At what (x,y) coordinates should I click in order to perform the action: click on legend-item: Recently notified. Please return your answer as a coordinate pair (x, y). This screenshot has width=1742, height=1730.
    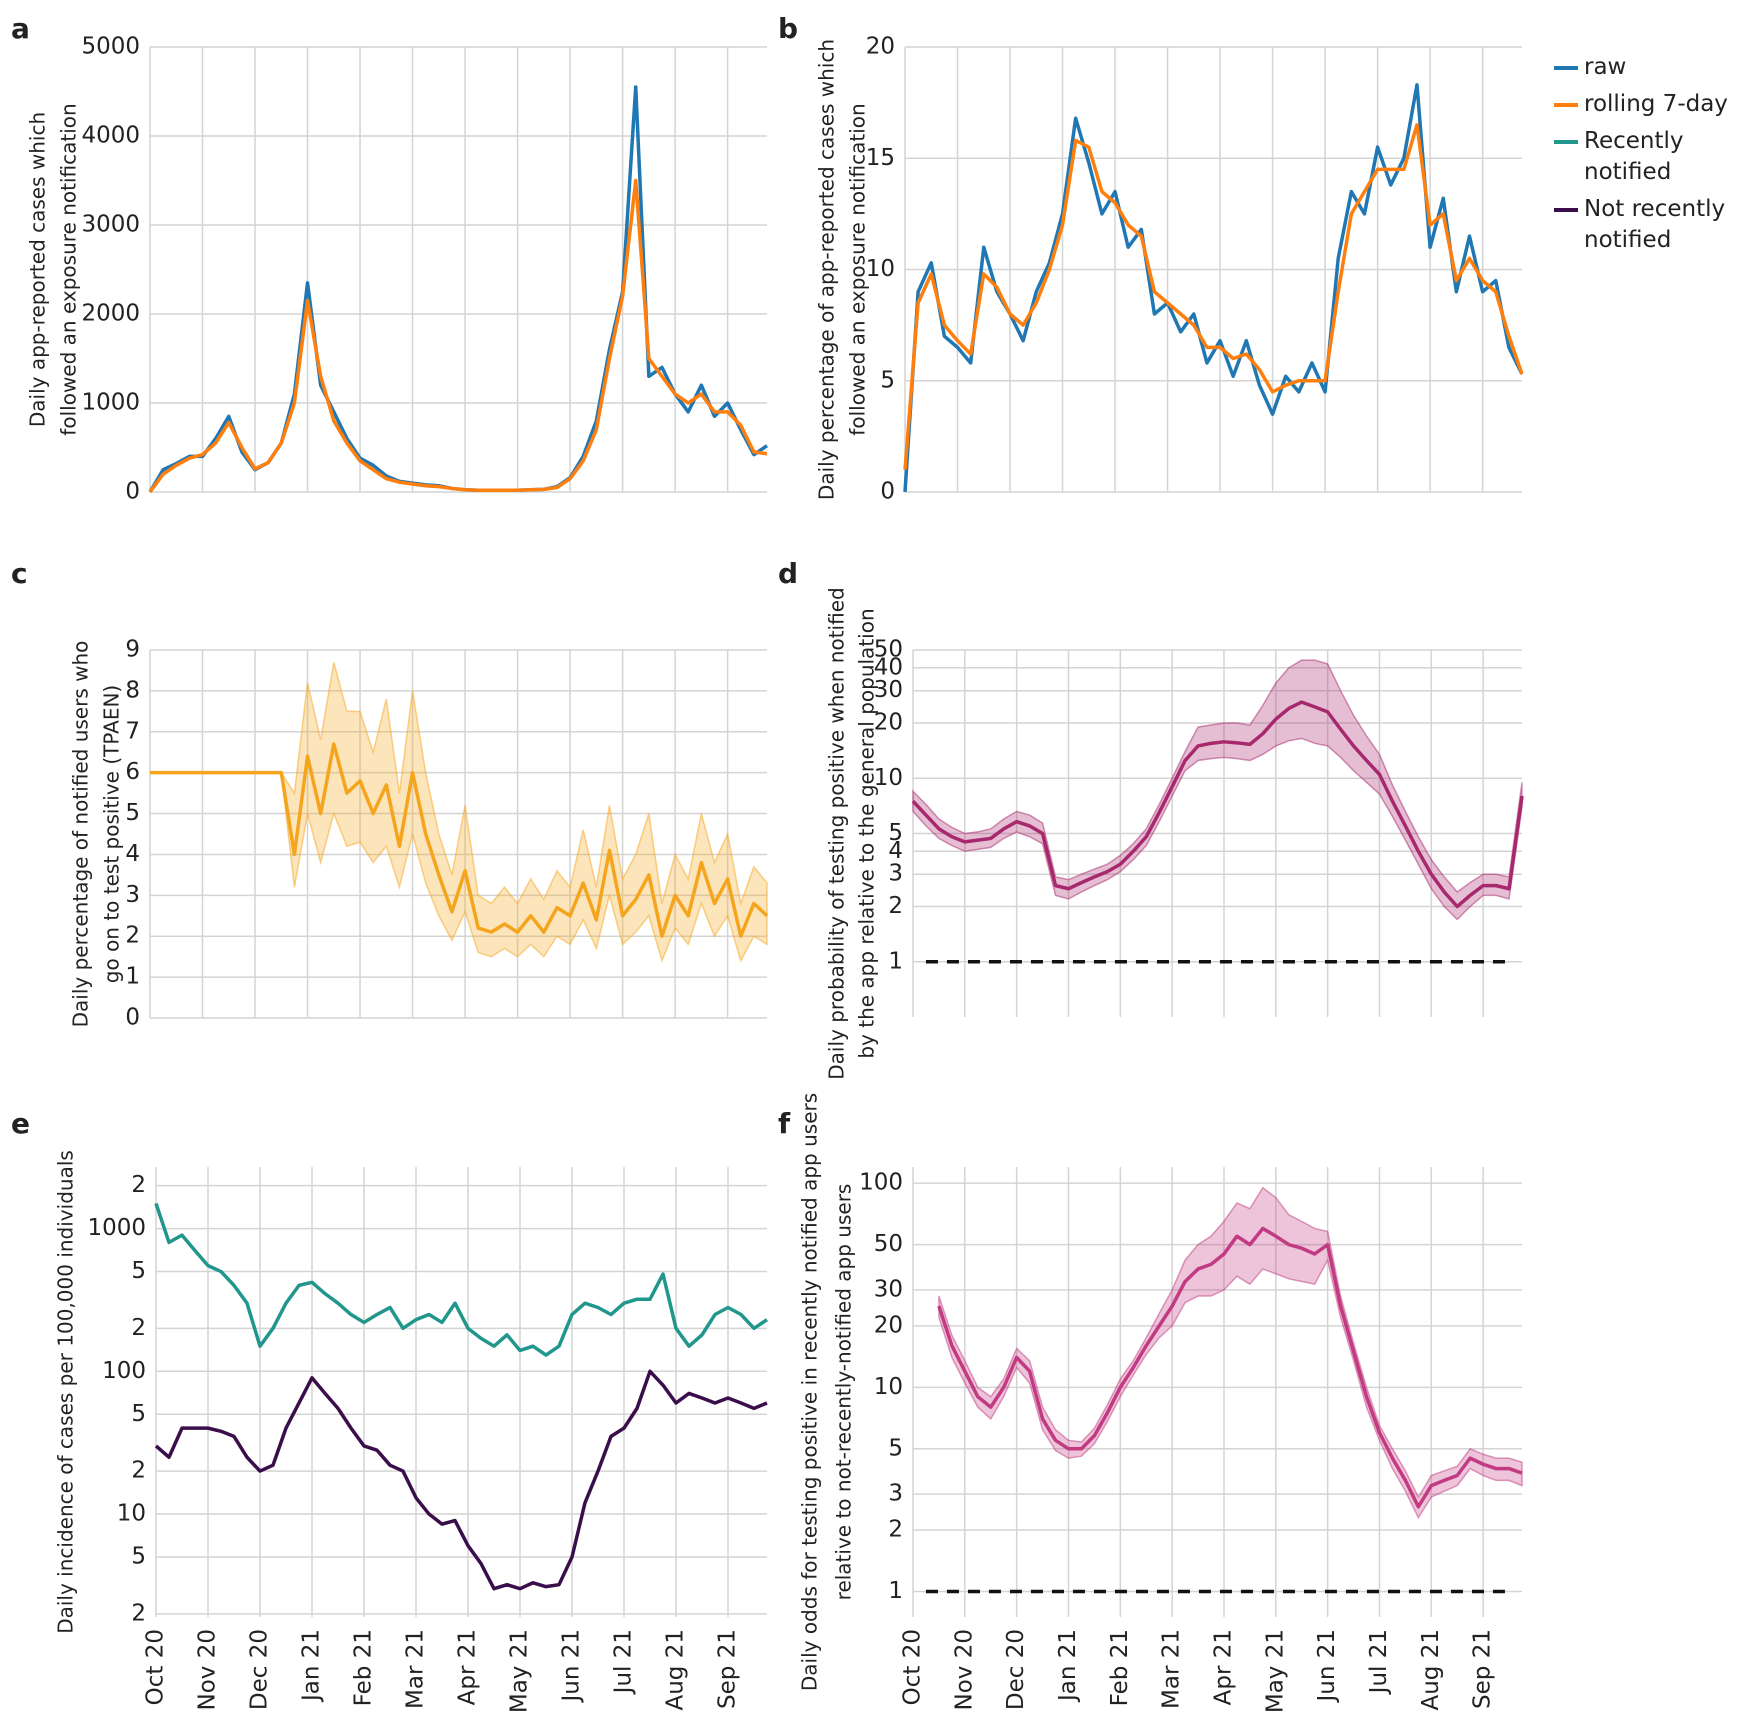
    Looking at the image, I should click on (1645, 157).